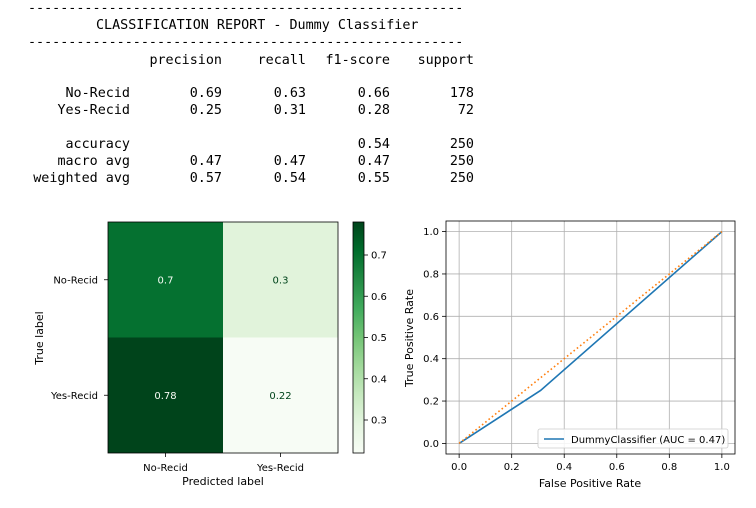  Describe the element at coordinates (206, 110) in the screenshot. I see `report-row-precision: 0.25` at that location.